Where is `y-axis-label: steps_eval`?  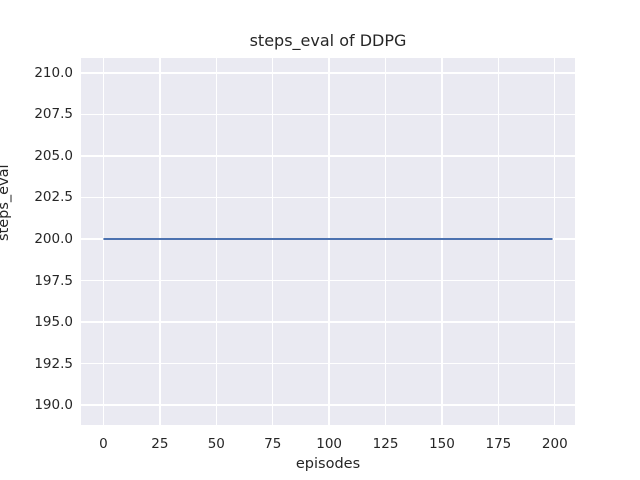 y-axis-label: steps_eval is located at coordinates (6, 202).